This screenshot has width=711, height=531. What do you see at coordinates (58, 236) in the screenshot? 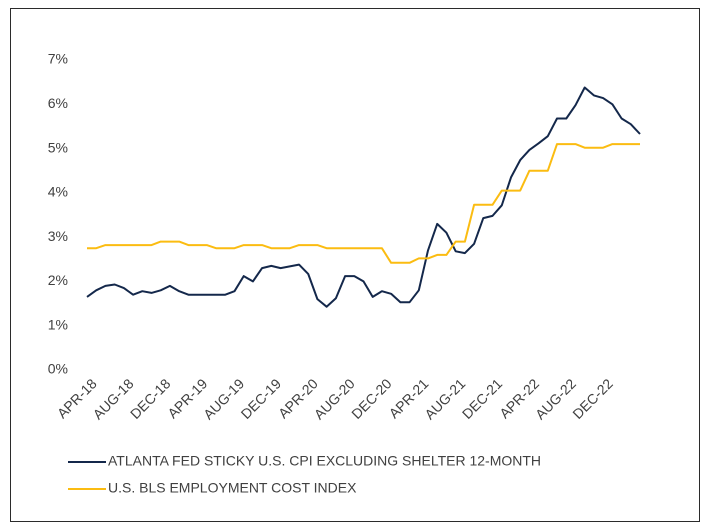
I see `y-tick-label: 3%` at bounding box center [58, 236].